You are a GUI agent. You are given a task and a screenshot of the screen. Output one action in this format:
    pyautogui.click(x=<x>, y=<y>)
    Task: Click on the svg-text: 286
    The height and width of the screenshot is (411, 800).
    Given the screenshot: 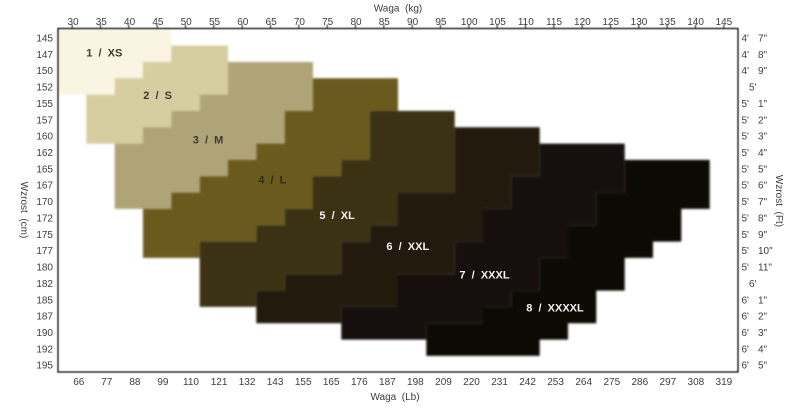 What is the action you would take?
    pyautogui.click(x=639, y=382)
    